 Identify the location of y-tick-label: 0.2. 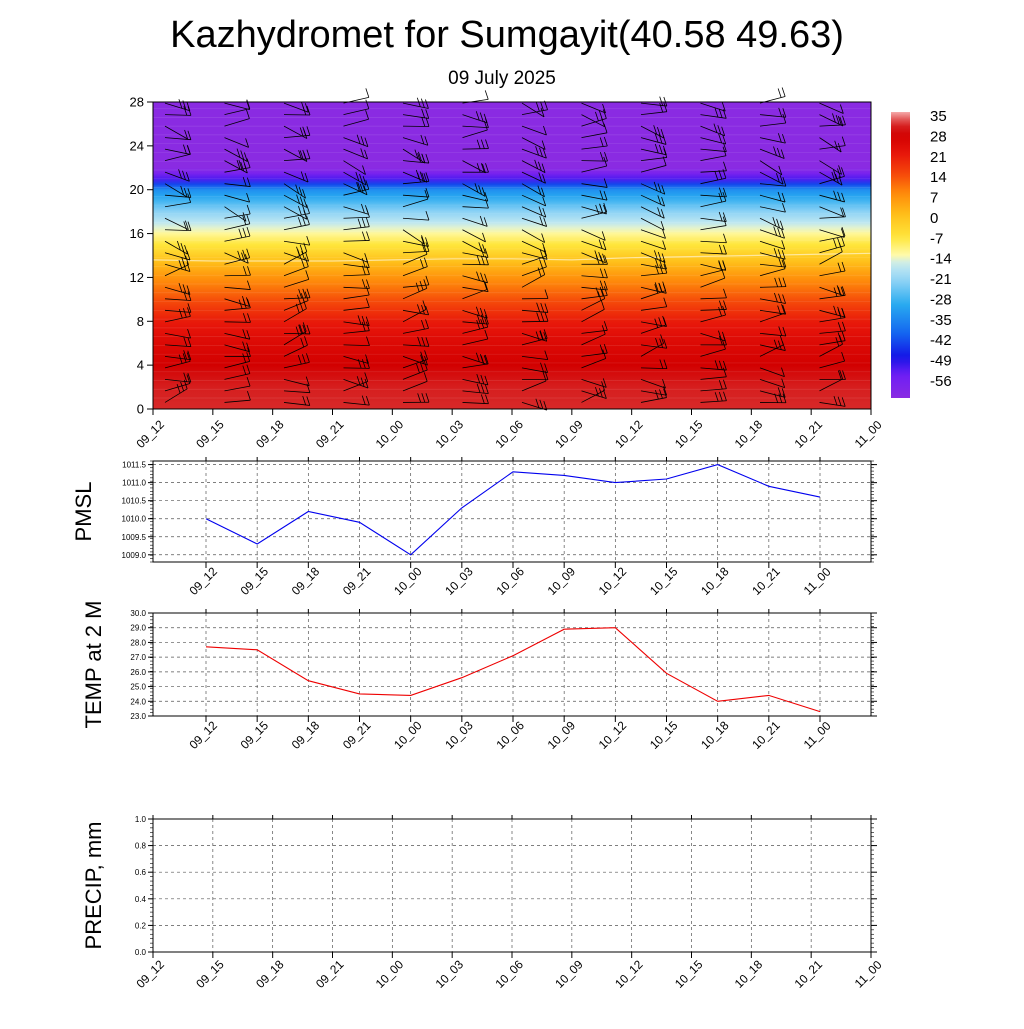
(141, 925).